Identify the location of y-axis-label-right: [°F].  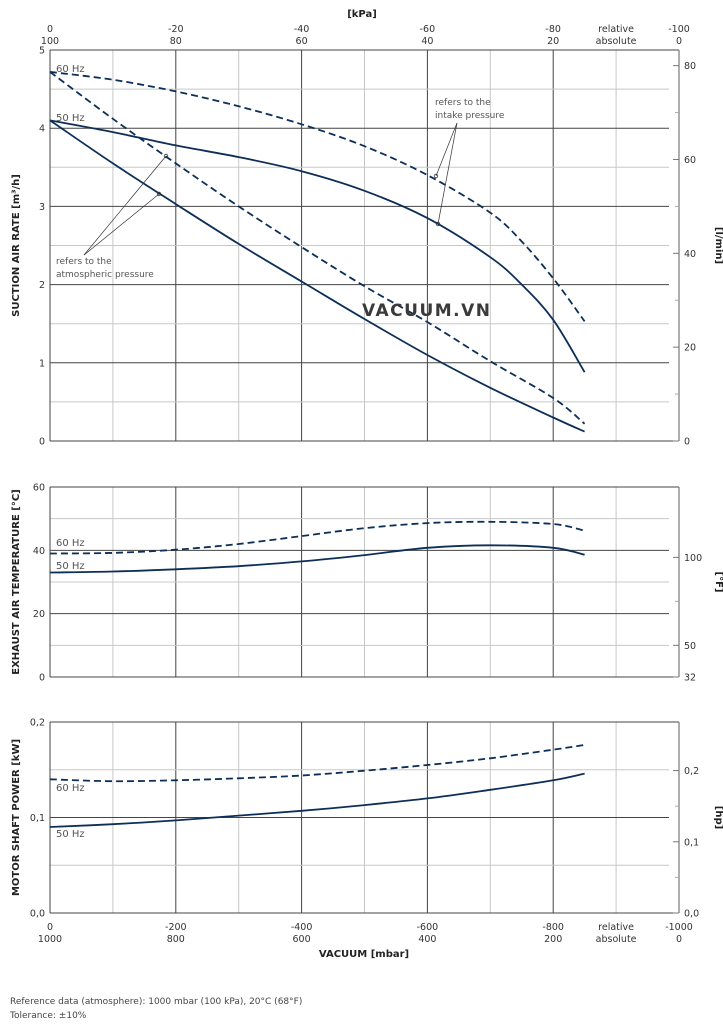
(718, 582).